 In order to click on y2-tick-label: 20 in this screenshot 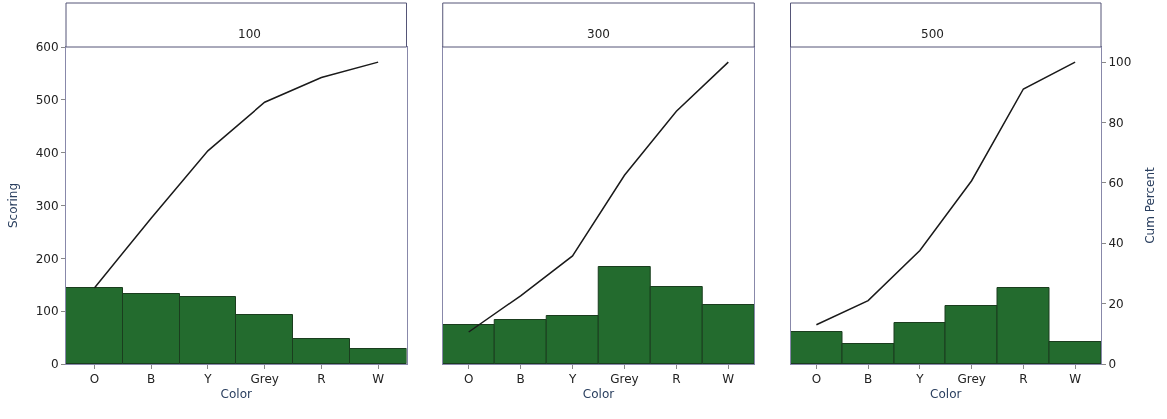, I will do `click(1116, 303)`.